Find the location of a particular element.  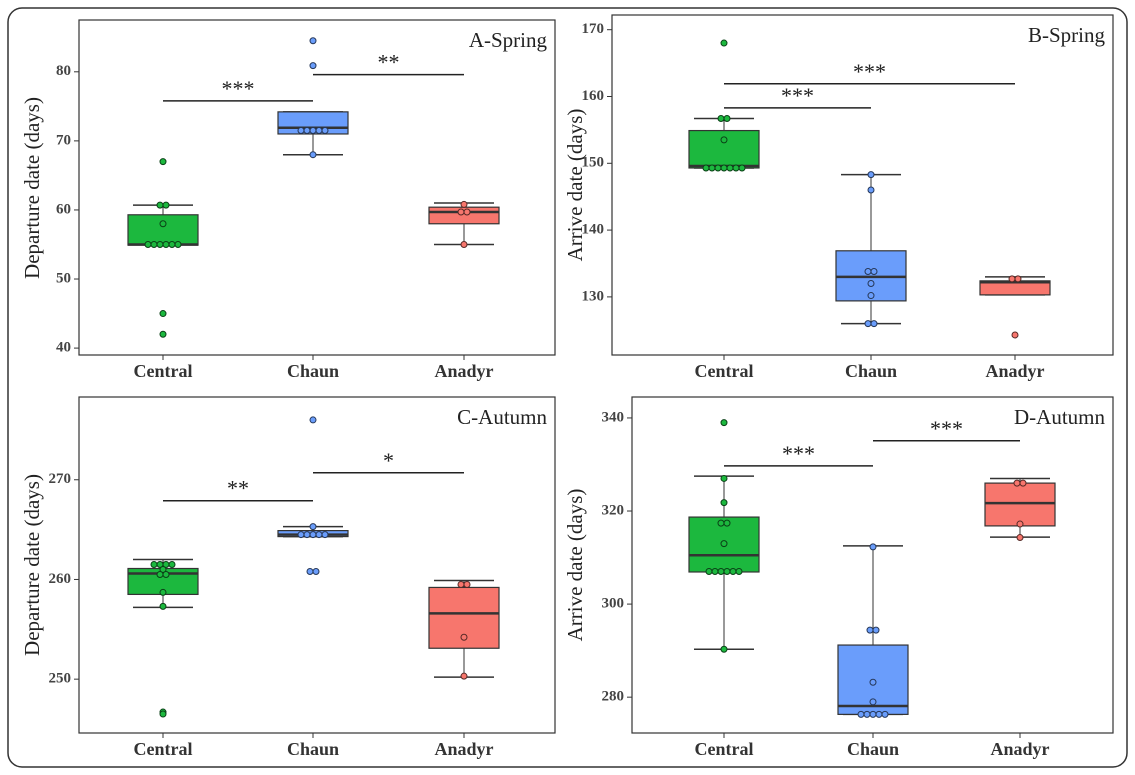

y-tick-label: 170 is located at coordinates (593, 29).